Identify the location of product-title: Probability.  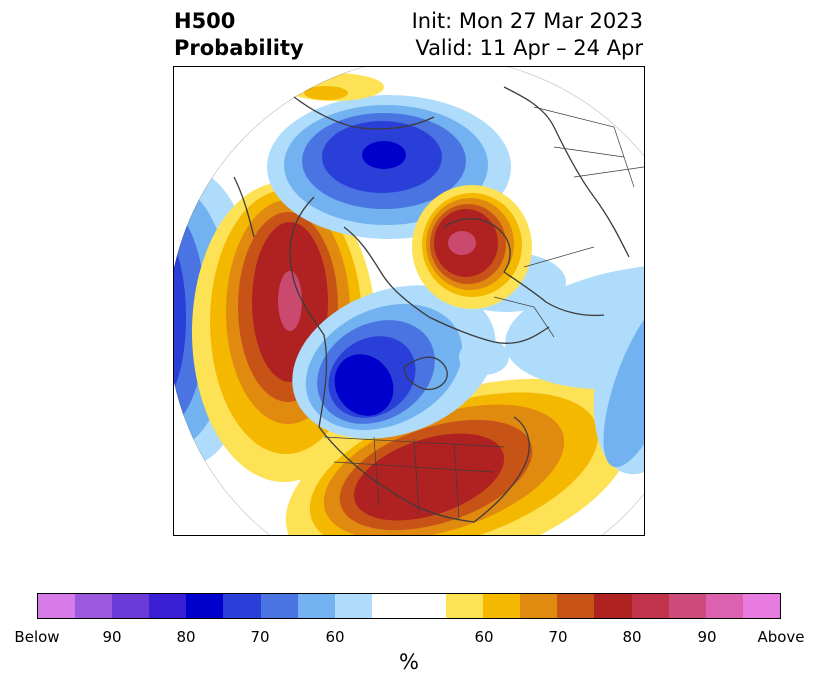
(239, 48).